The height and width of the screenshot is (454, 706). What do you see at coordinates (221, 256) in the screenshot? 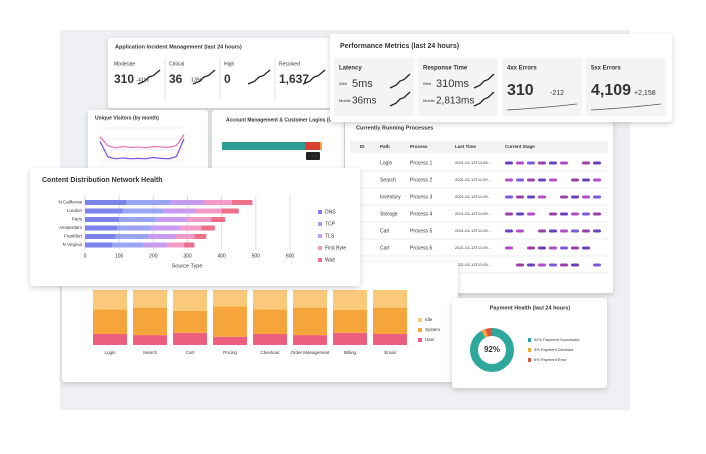
I see `x-tick-label: 400` at bounding box center [221, 256].